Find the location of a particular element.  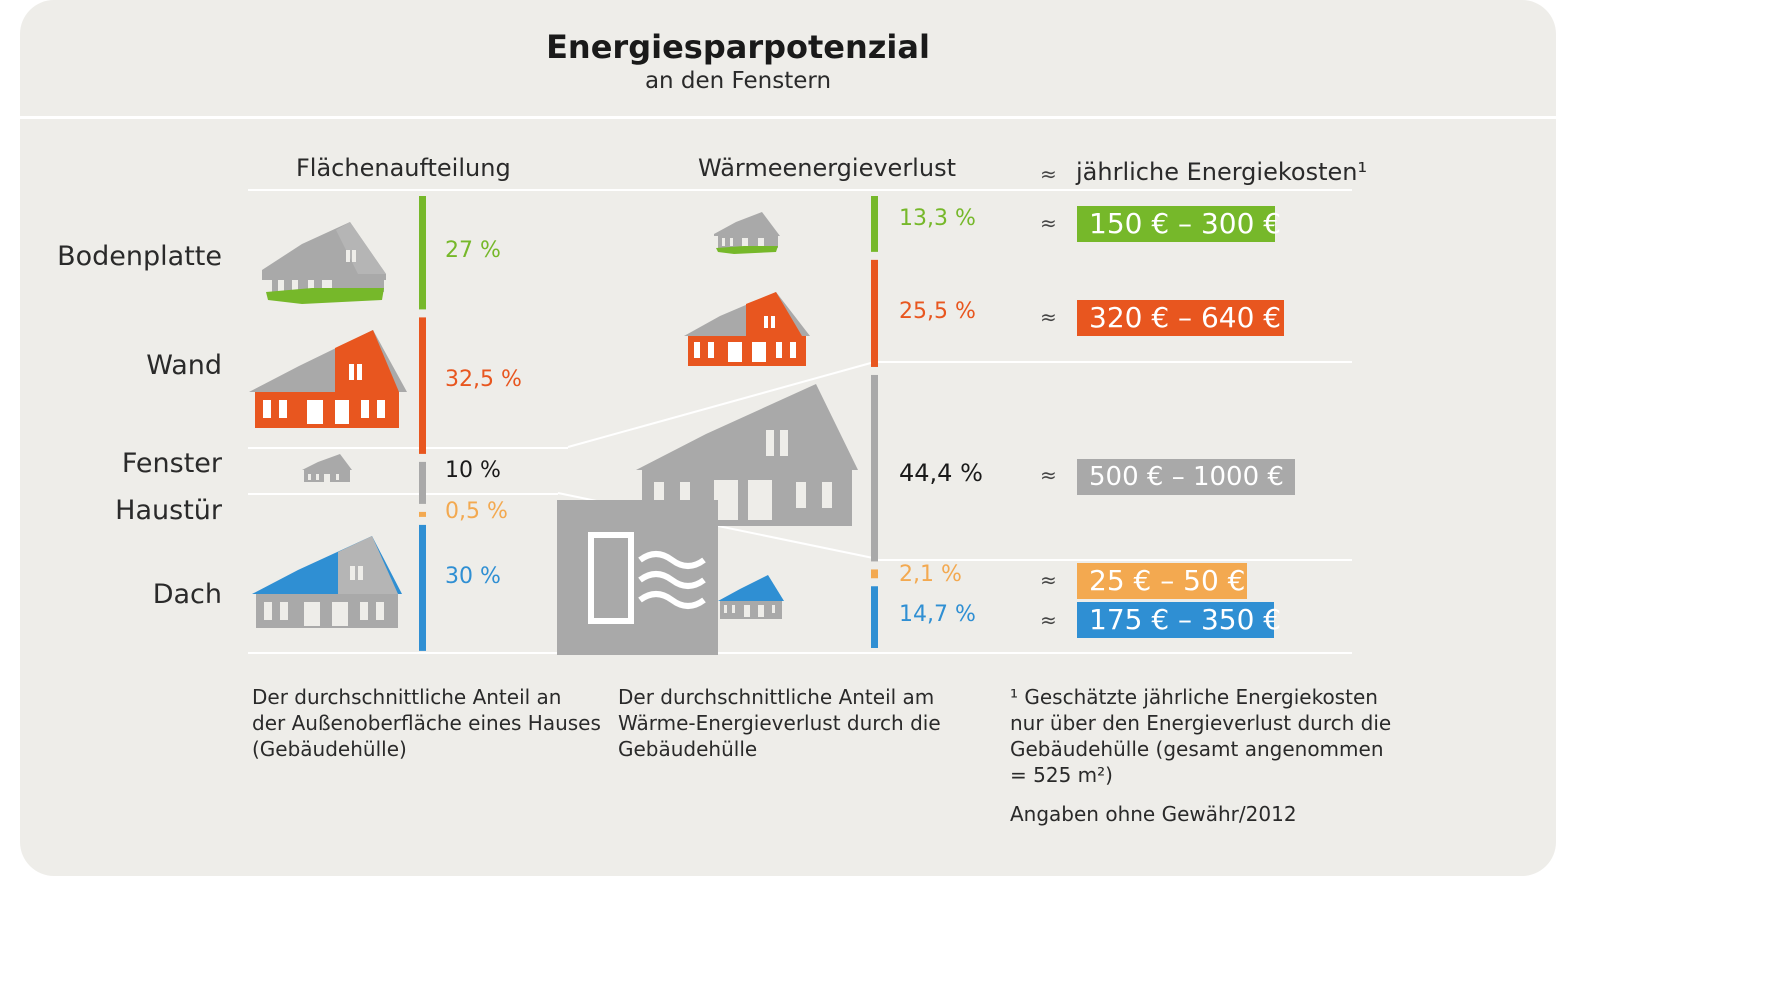

loss-note-line-2: Wärme-Energieverlust durch die is located at coordinates (779, 723).